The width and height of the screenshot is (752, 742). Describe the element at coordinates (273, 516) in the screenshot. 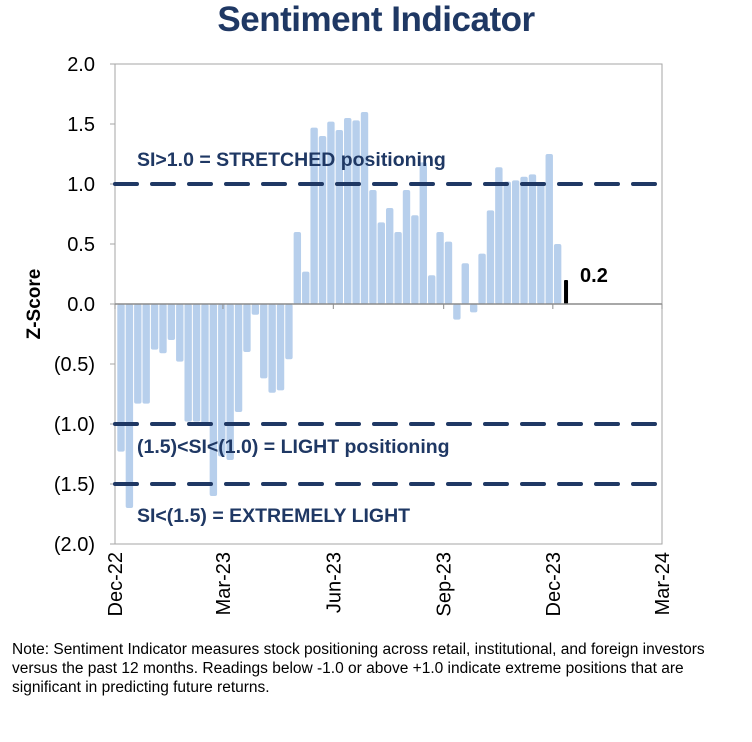

I see `threshold-label: SI<(1.5) = EXTREMELY LIGHT` at that location.